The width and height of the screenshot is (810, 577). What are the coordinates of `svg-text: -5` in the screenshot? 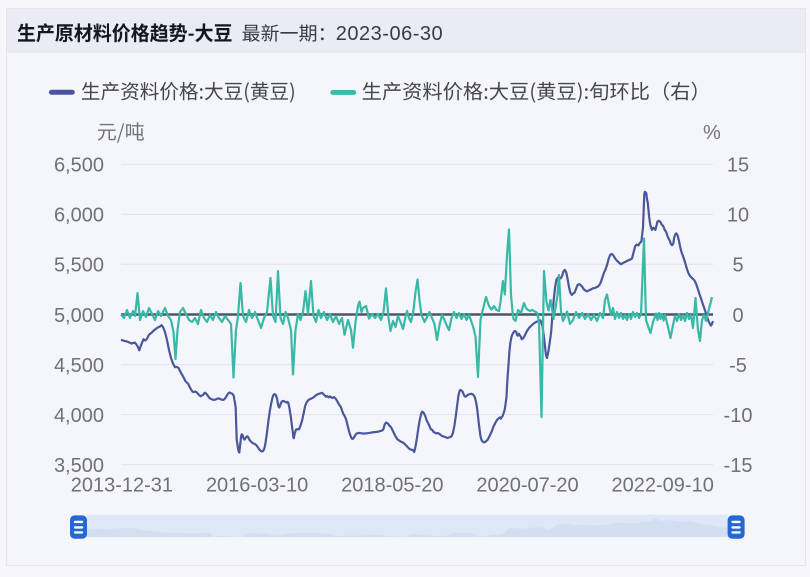 It's located at (738, 366).